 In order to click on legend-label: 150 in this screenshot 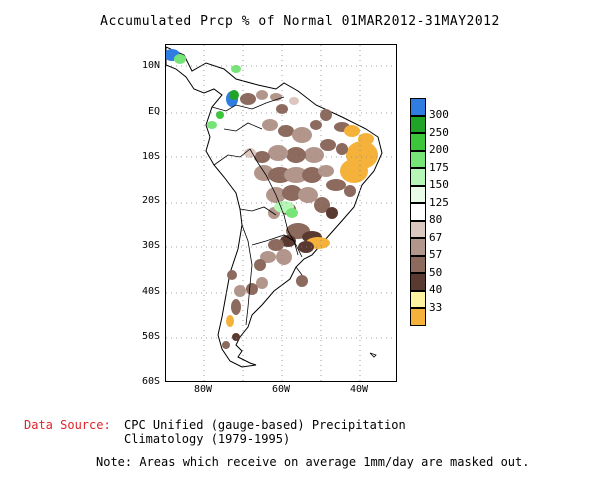, I will do `click(439, 184)`.